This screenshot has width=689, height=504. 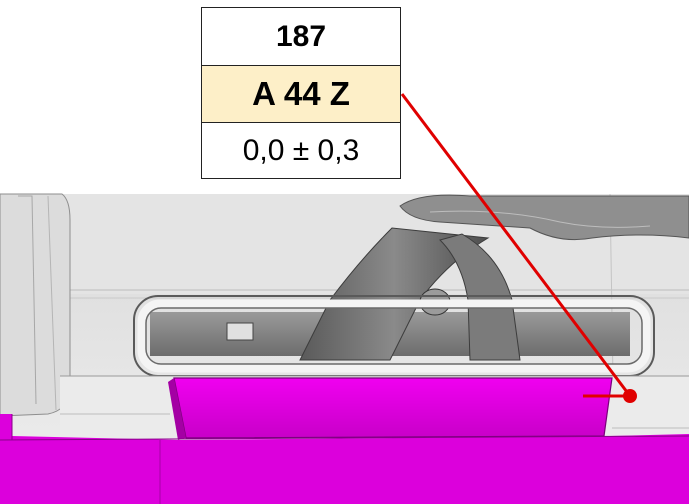 What do you see at coordinates (394, 336) in the screenshot?
I see `slot-frame` at bounding box center [394, 336].